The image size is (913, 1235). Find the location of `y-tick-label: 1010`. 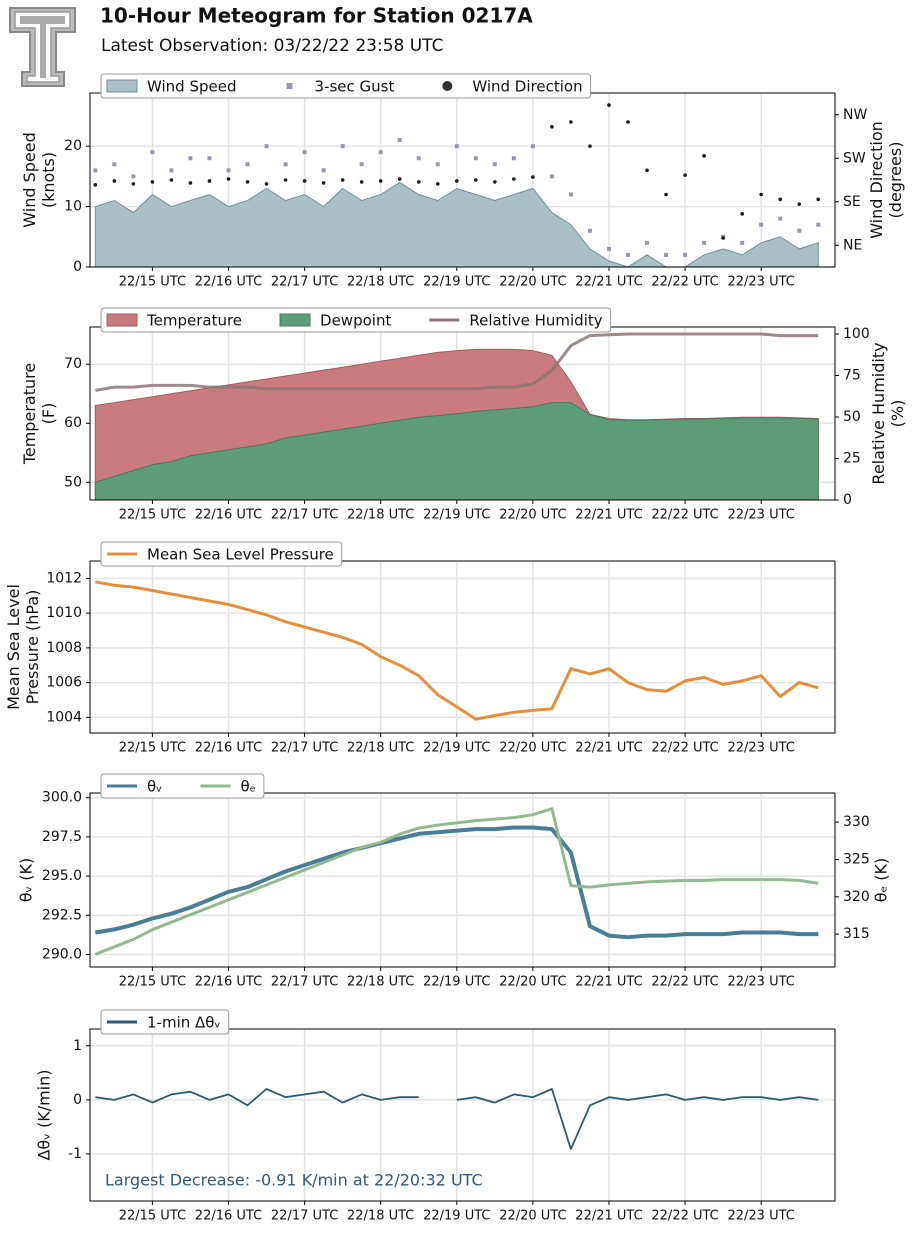

y-tick-label: 1010 is located at coordinates (64, 613).